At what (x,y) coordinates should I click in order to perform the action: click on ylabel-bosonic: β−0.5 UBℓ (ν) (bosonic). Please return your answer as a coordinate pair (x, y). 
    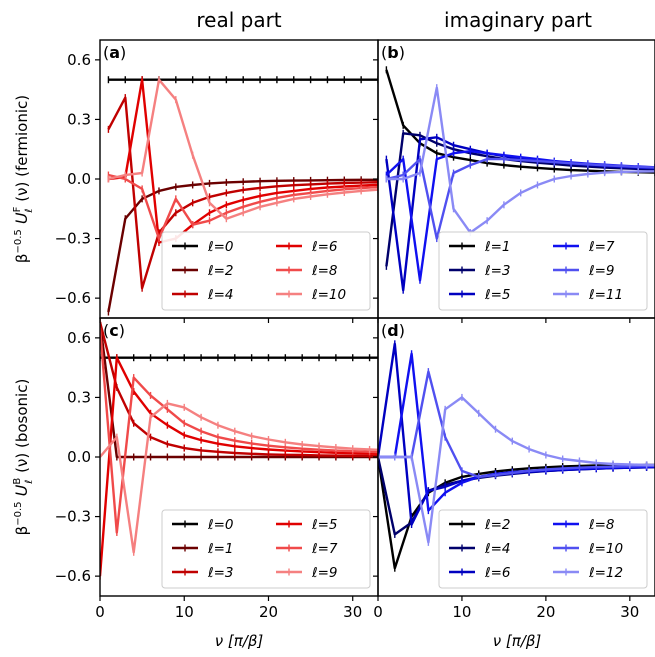
    Looking at the image, I should click on (23, 457).